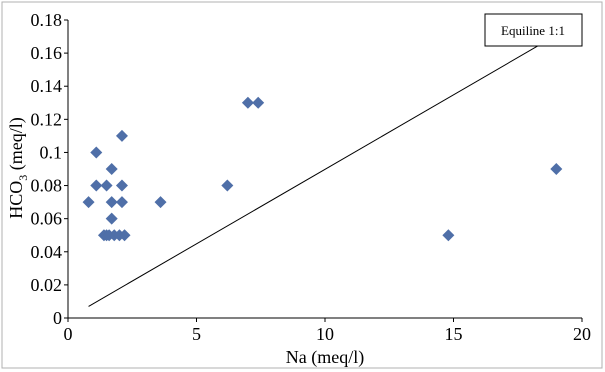  I want to click on x-tick-label: 15, so click(454, 334).